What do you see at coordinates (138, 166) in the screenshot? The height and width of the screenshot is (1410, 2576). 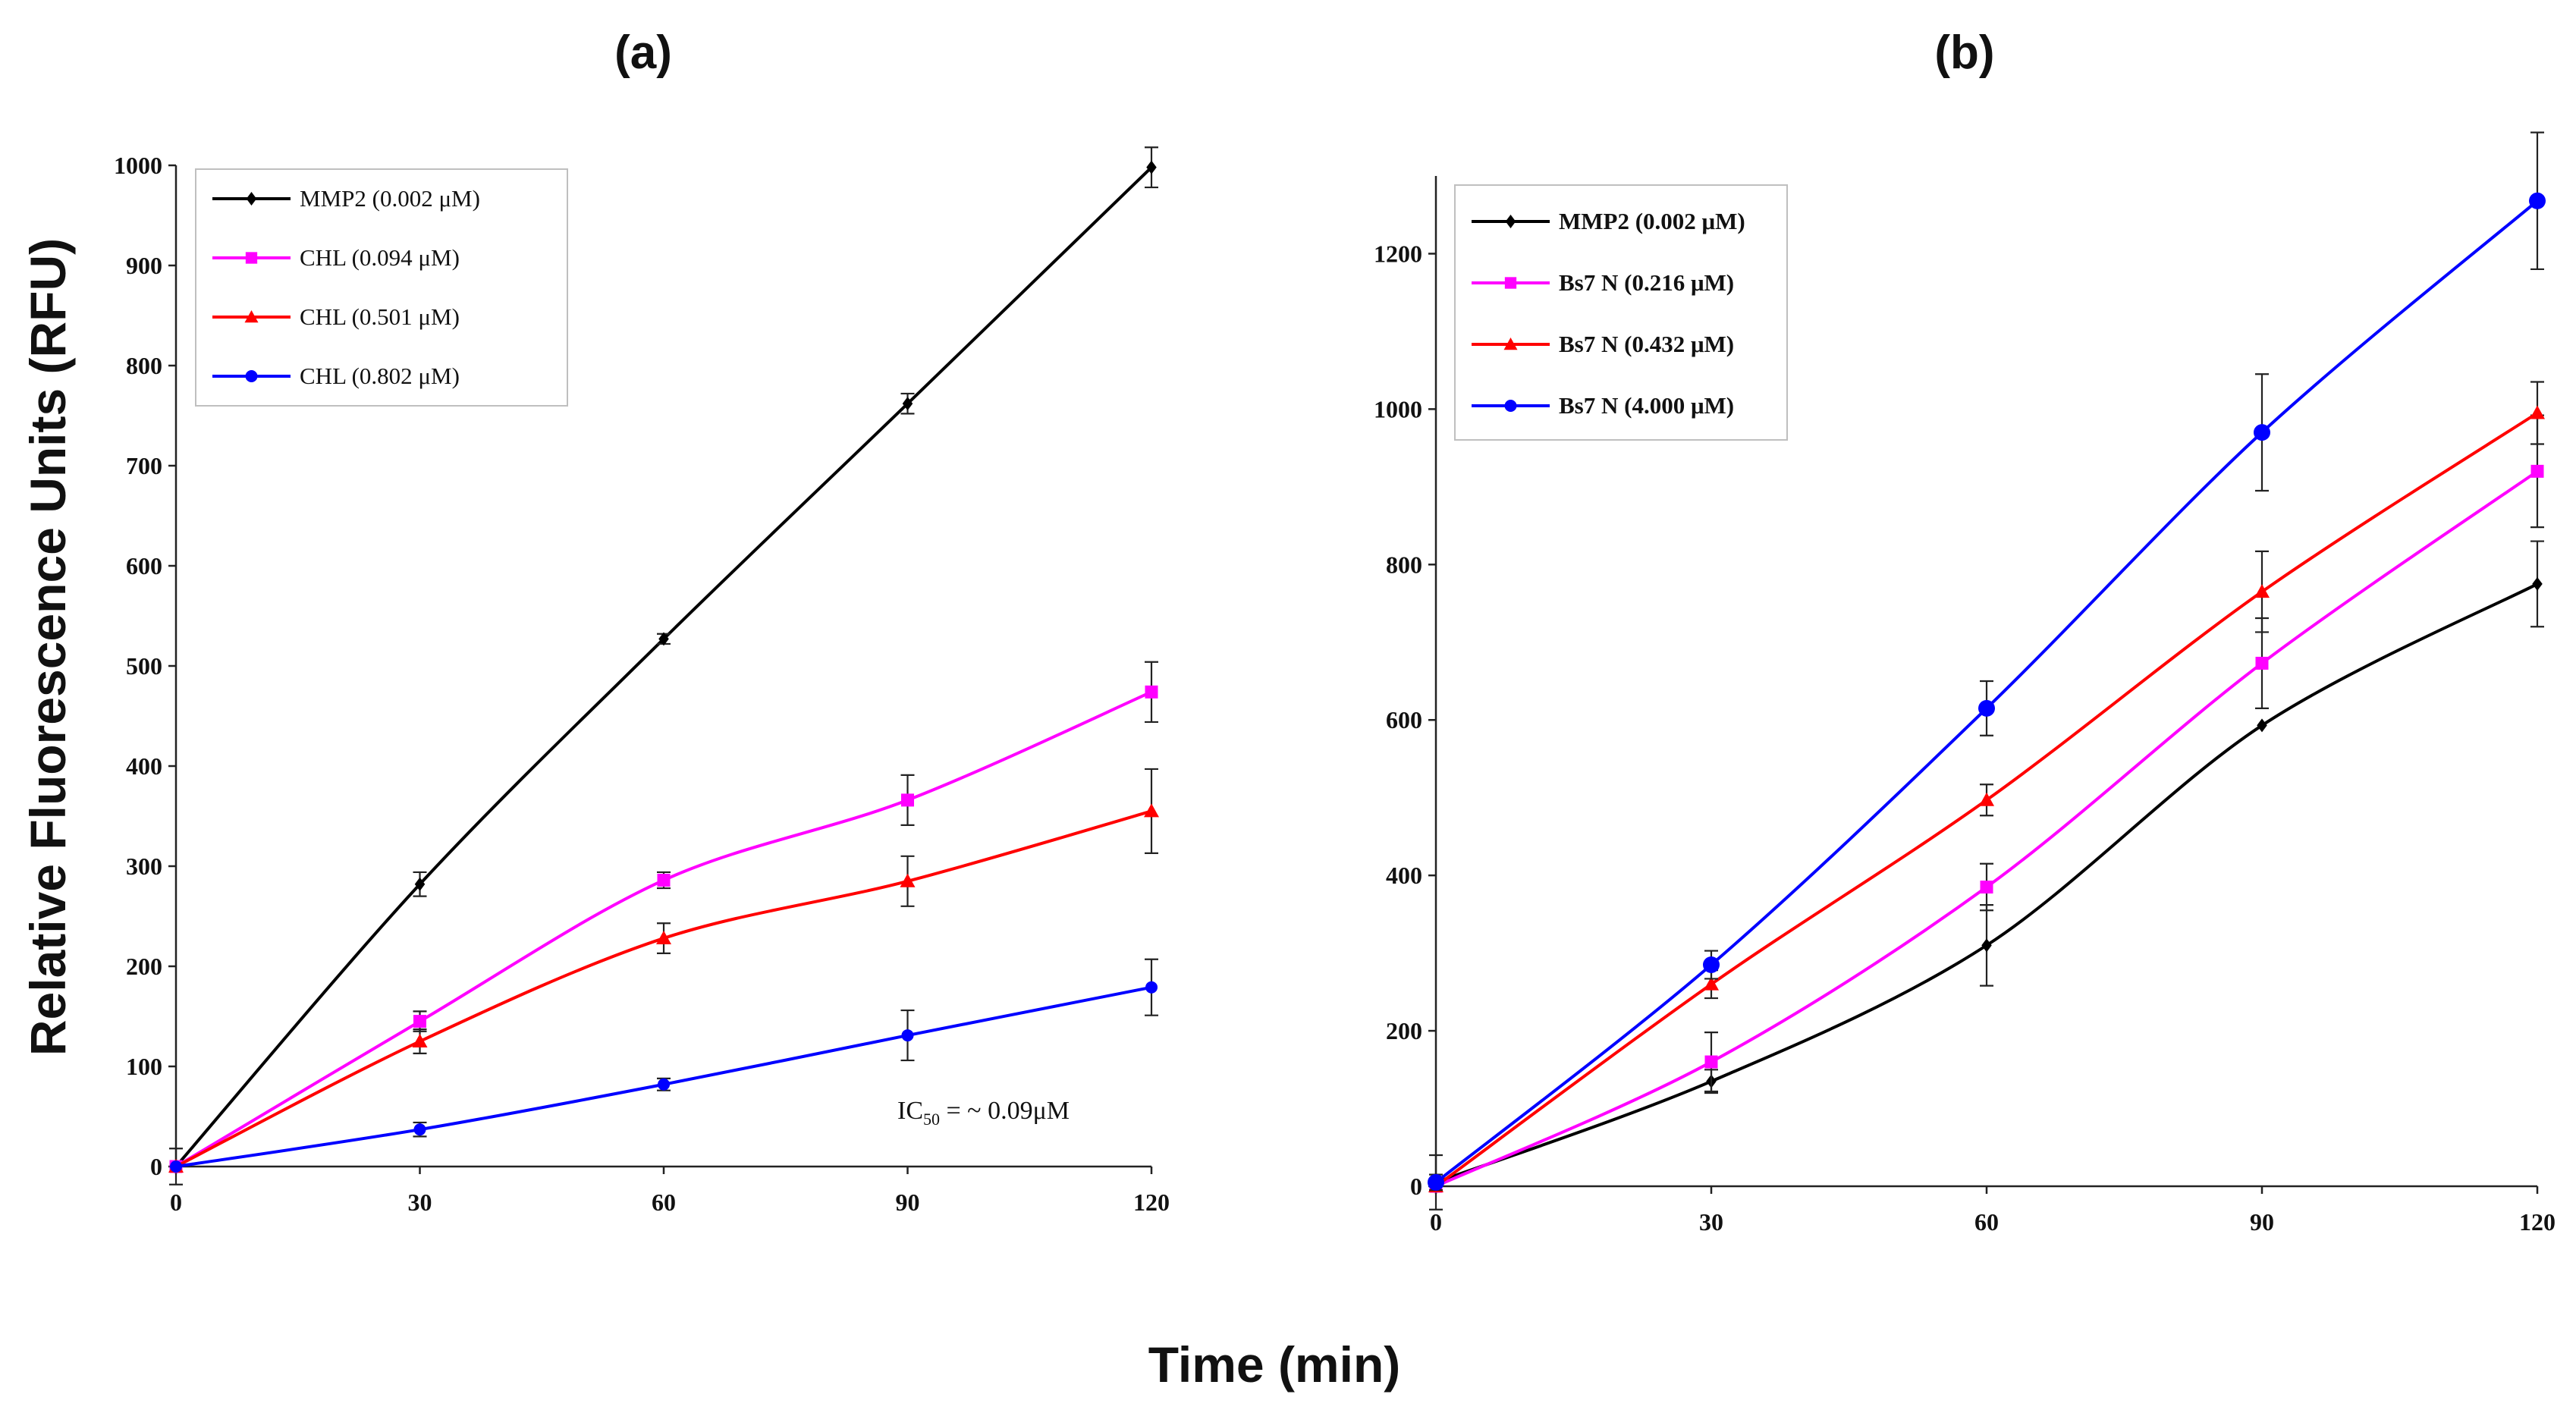 I see `panel-a-y-tick-label: 1000` at bounding box center [138, 166].